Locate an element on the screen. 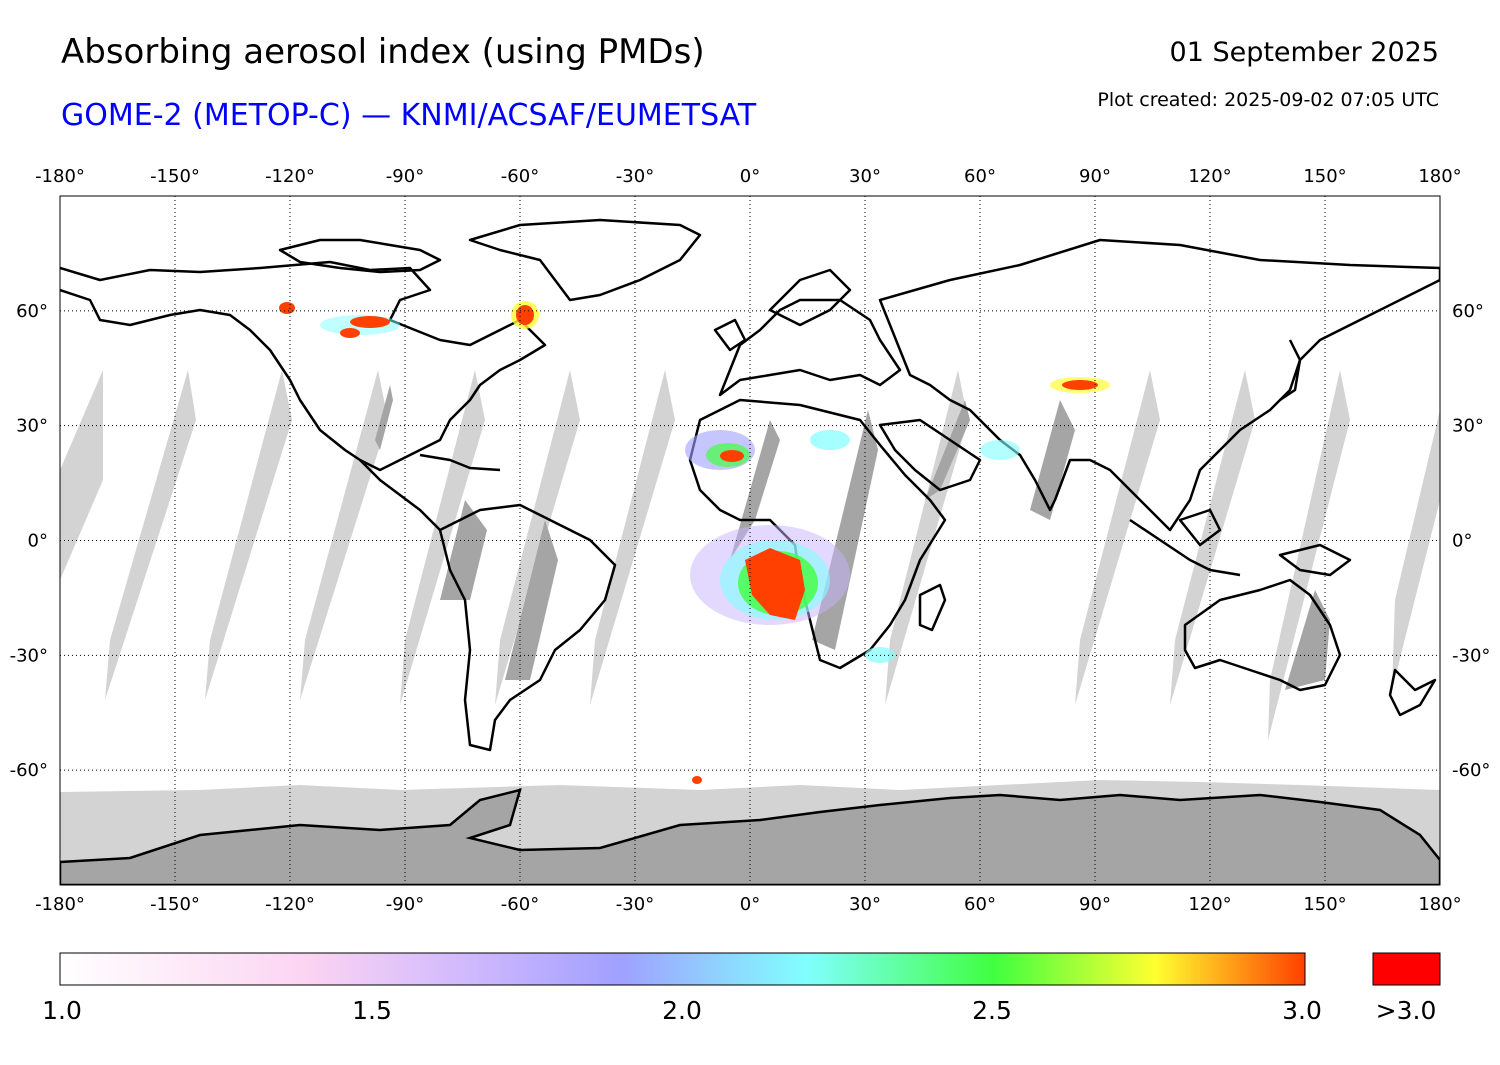 The image size is (1500, 1065). map-title: Absorbing aerosol index (using PMDs) is located at coordinates (383, 52).